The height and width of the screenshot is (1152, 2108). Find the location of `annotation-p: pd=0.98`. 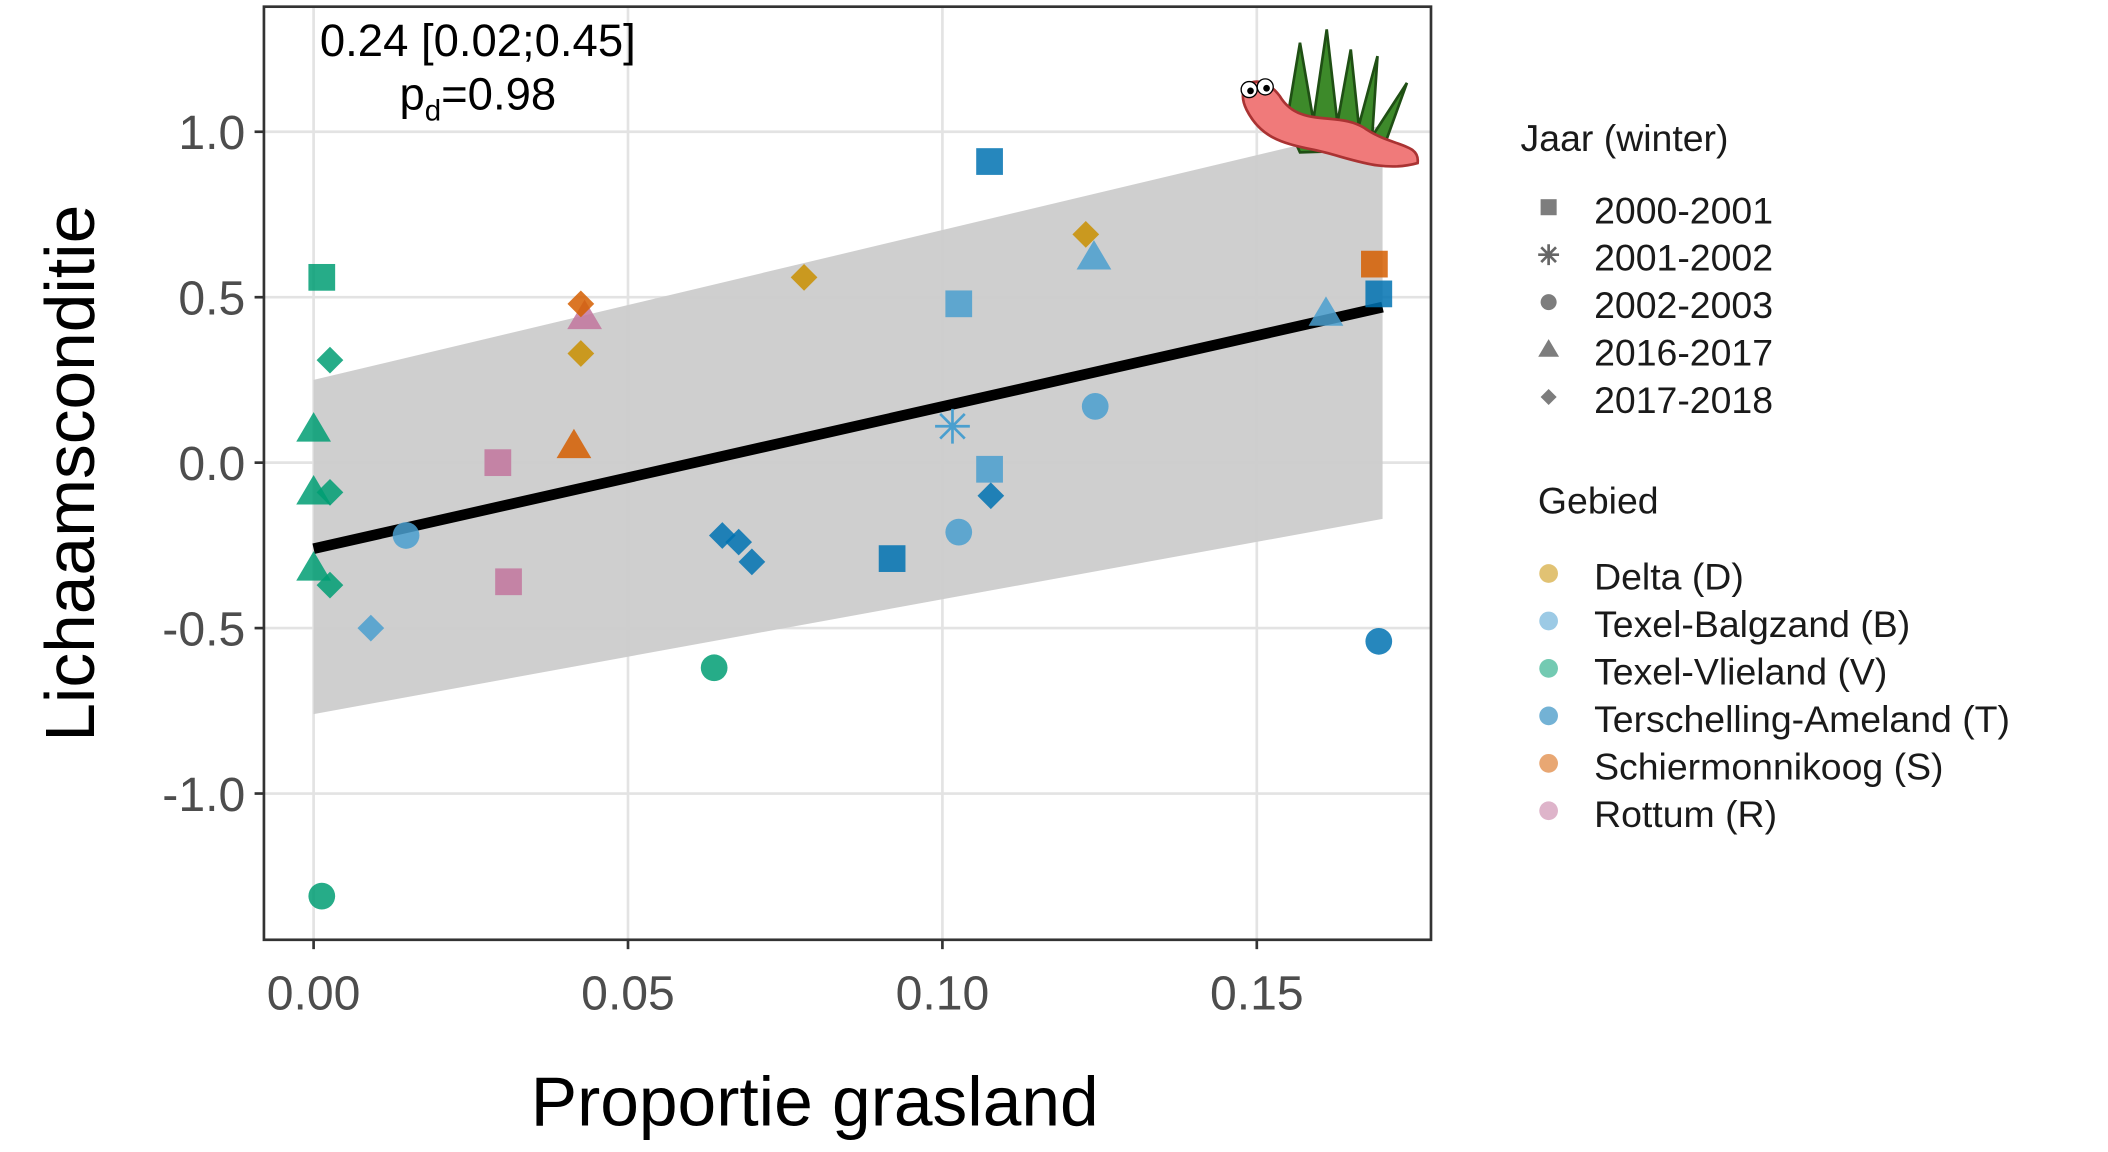

annotation-p: pd=0.98 is located at coordinates (478, 98).